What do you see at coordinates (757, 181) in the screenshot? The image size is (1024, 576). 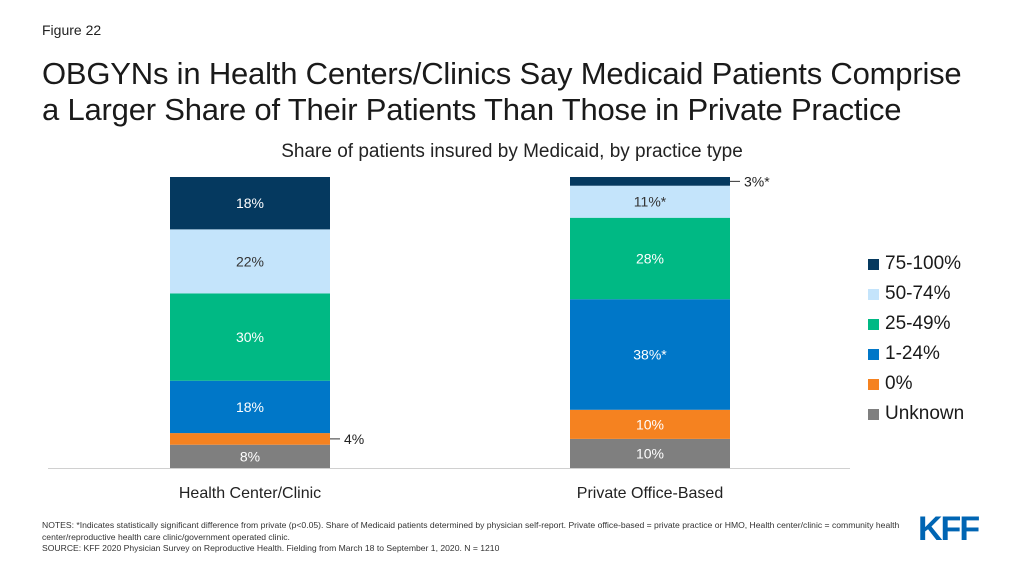 I see `data-label: 3%*` at bounding box center [757, 181].